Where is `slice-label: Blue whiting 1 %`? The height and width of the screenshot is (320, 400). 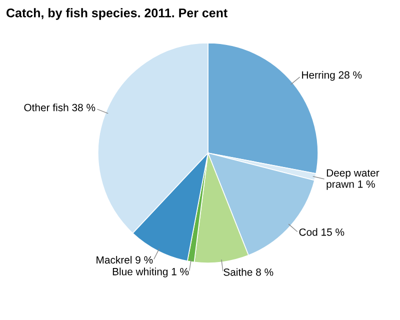 slice-label: Blue whiting 1 % is located at coordinates (150, 273).